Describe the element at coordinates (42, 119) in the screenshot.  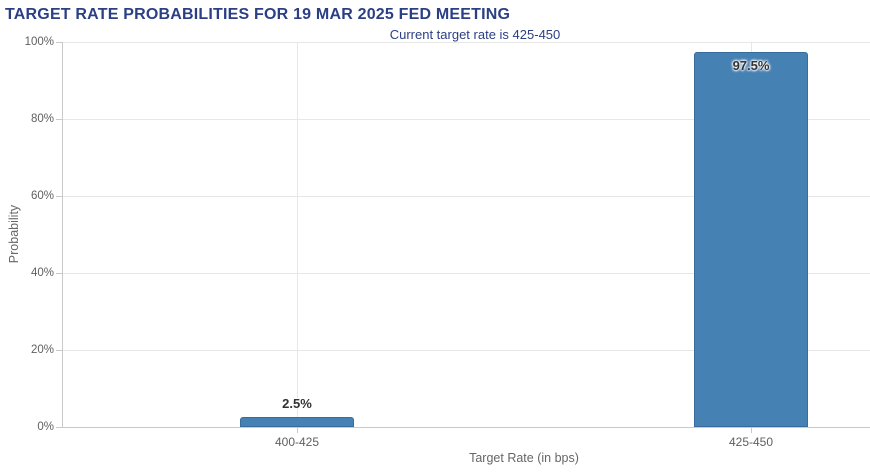
I see `y-tick-label: 80%` at that location.